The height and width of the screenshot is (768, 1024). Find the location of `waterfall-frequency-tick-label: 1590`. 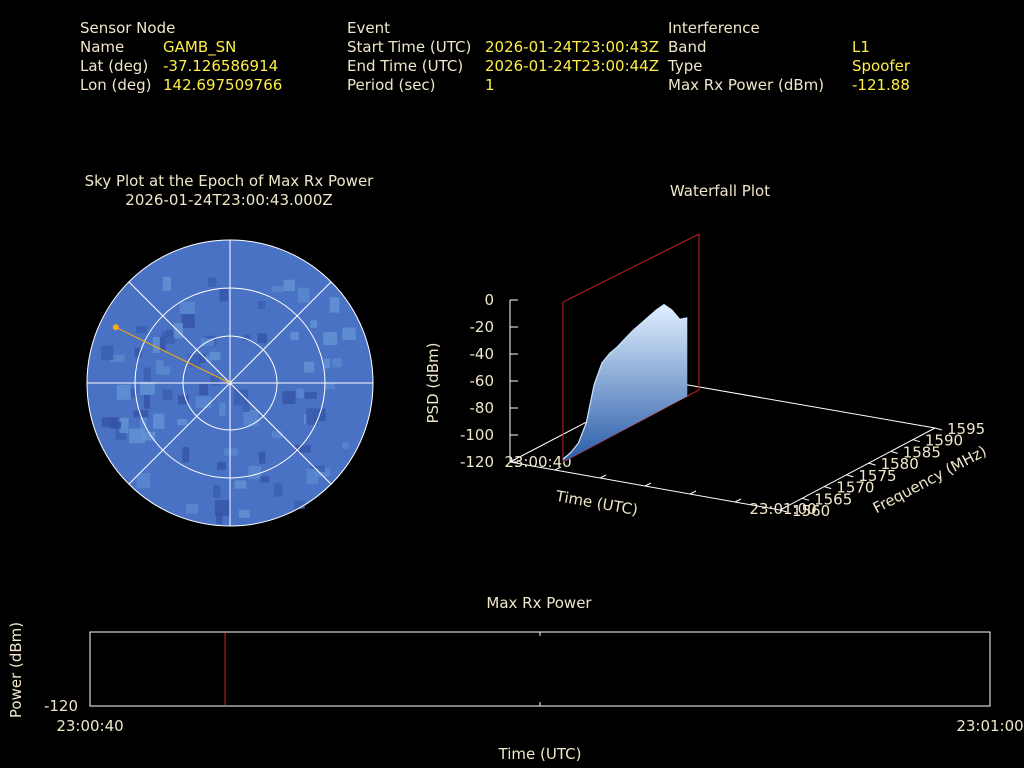

waterfall-frequency-tick-label: 1590 is located at coordinates (944, 441).